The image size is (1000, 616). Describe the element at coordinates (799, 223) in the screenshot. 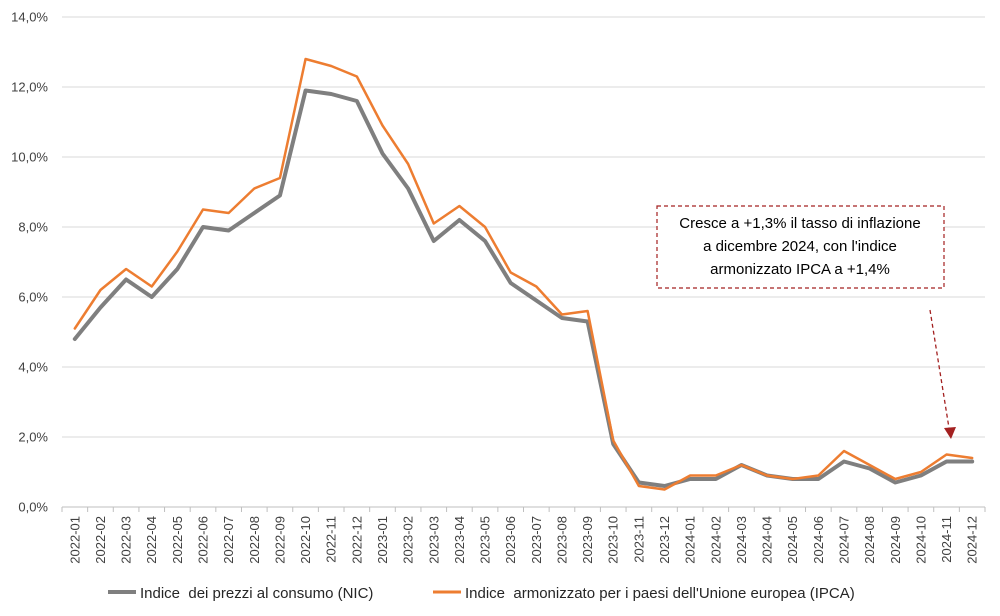

I see `annotation-line-1: Cresce a +1,3% il tasso di inflazione` at that location.